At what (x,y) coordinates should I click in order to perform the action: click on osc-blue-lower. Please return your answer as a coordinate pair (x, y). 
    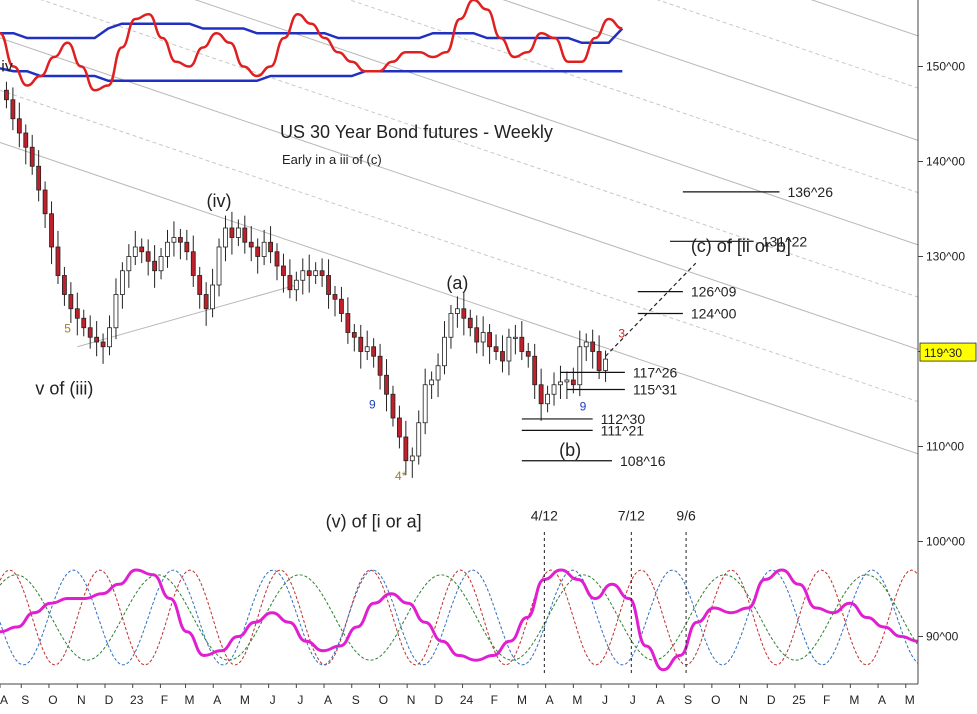
    Looking at the image, I should click on (311, 74).